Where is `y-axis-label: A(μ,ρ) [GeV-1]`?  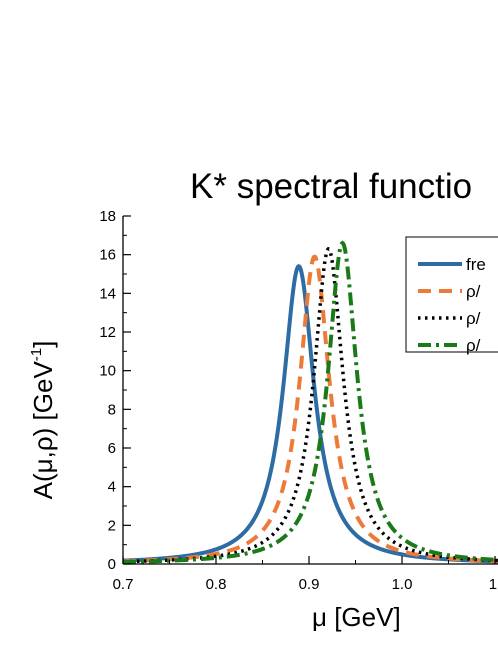 y-axis-label: A(μ,ρ) [GeV-1] is located at coordinates (43, 420).